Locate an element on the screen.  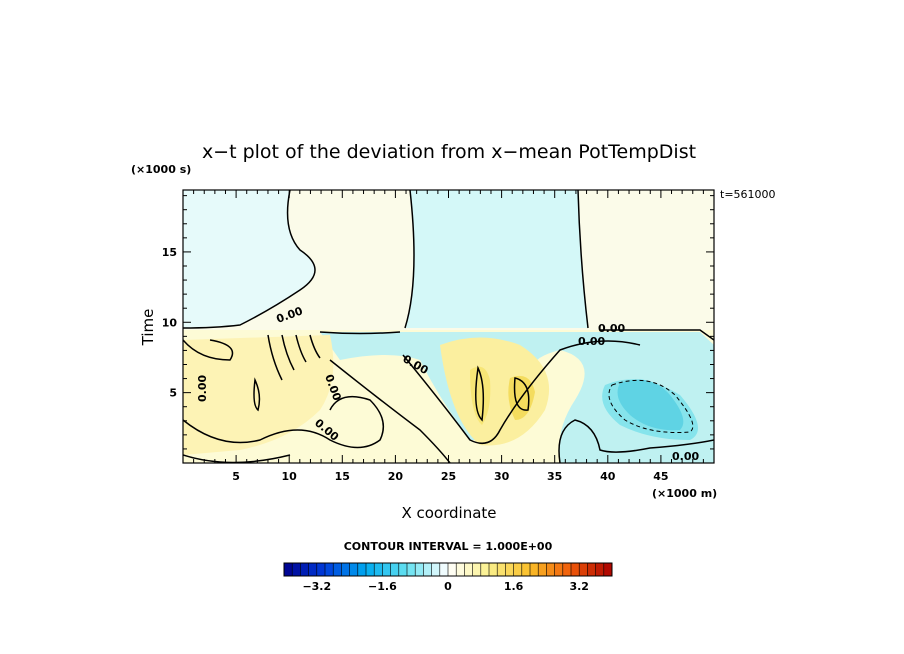
x-tick-label: 20 is located at coordinates (396, 476).